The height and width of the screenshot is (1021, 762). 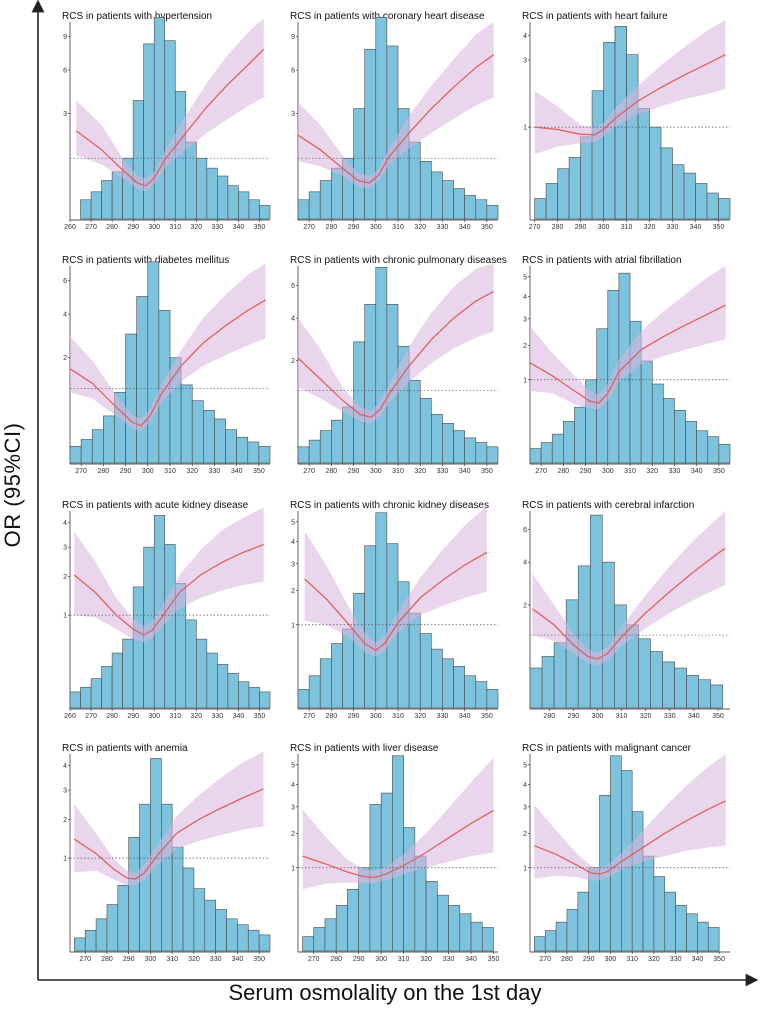 I want to click on panel-title: RCS in patients with anemia, so click(x=125, y=748).